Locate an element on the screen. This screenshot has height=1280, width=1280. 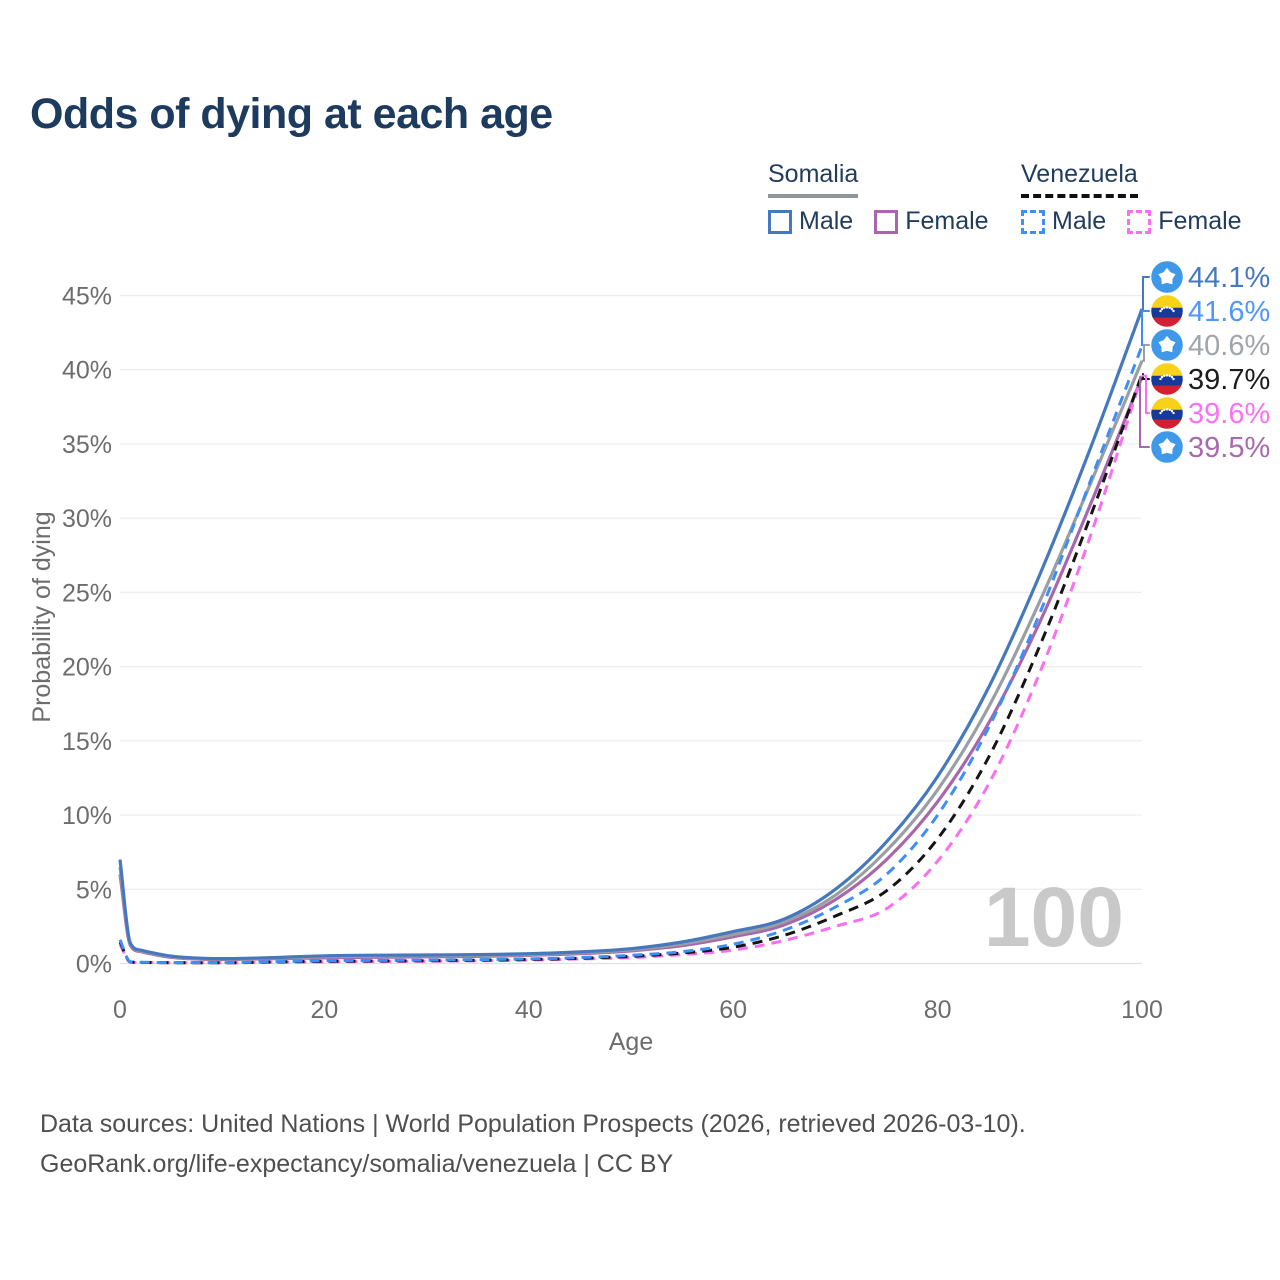
legend-group-somalia: Somalia Male Female is located at coordinates (889, 198).